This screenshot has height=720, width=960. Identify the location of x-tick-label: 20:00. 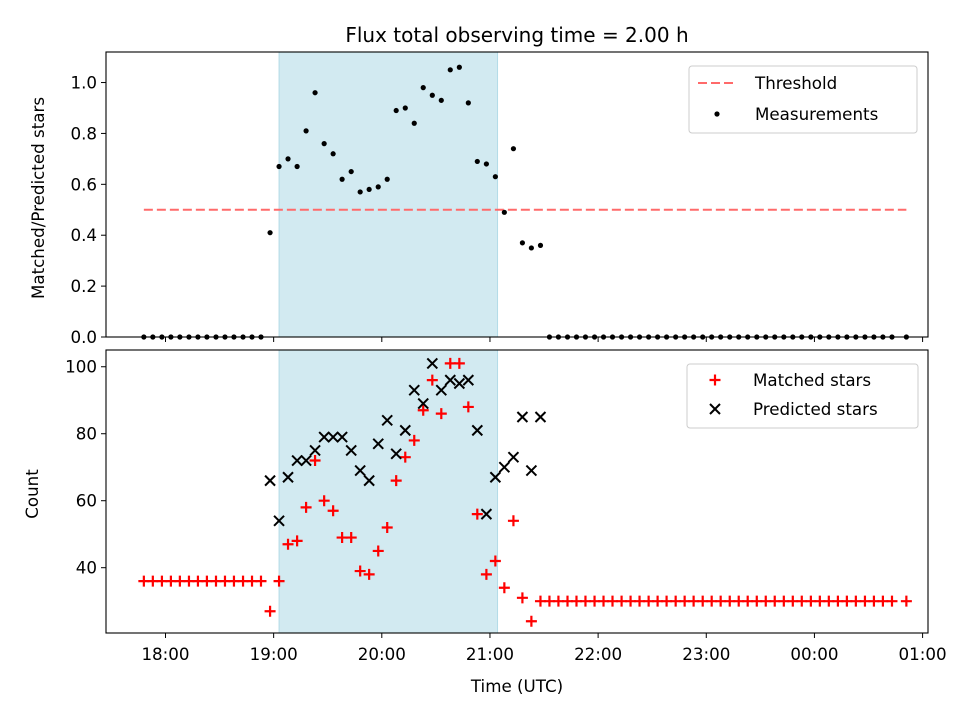
(382, 654).